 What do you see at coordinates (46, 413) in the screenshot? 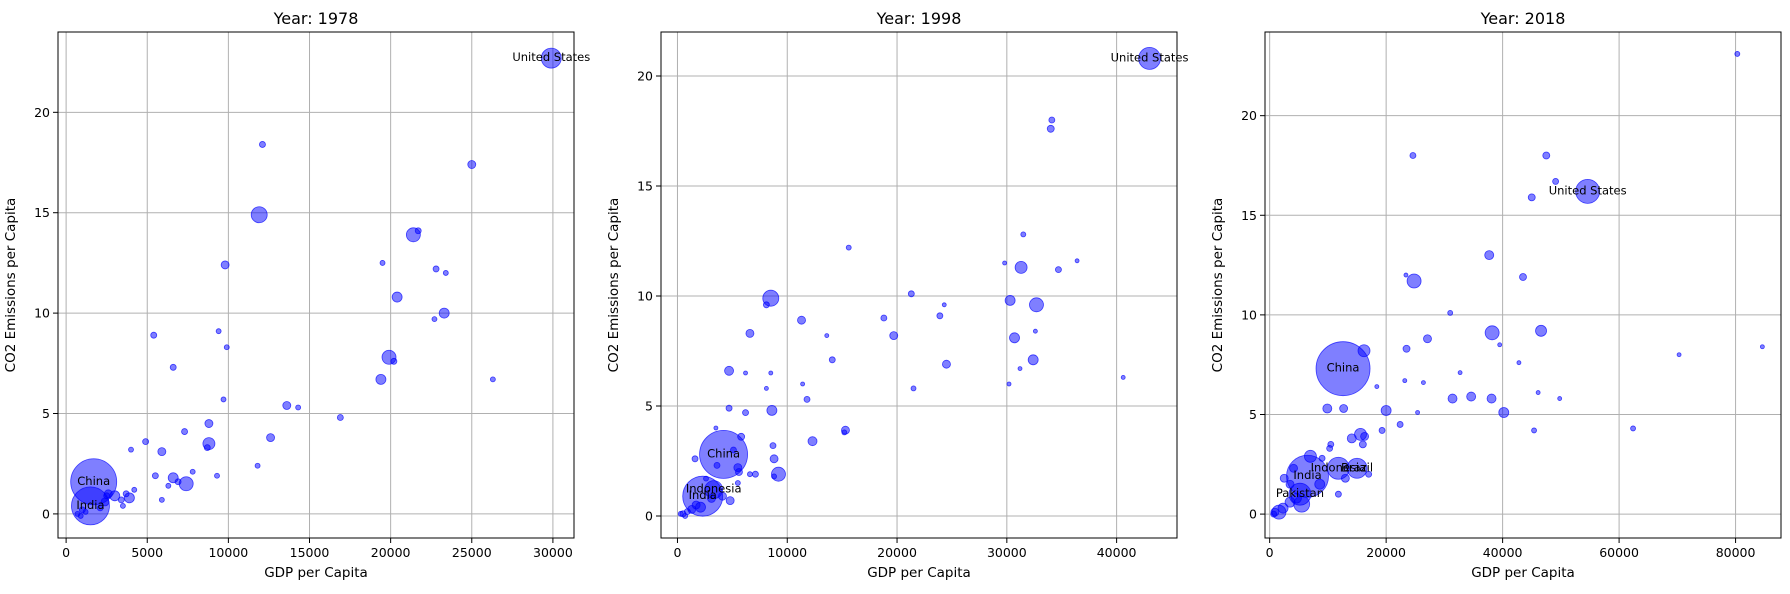
I see `y-tick-label: 5` at bounding box center [46, 413].